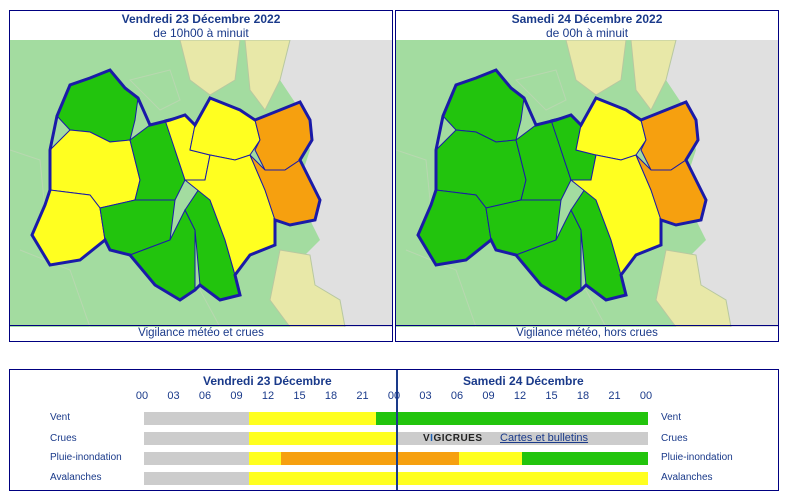  What do you see at coordinates (267, 381) in the screenshot?
I see `timeline-day1: Vendredi 23 Décembre` at bounding box center [267, 381].